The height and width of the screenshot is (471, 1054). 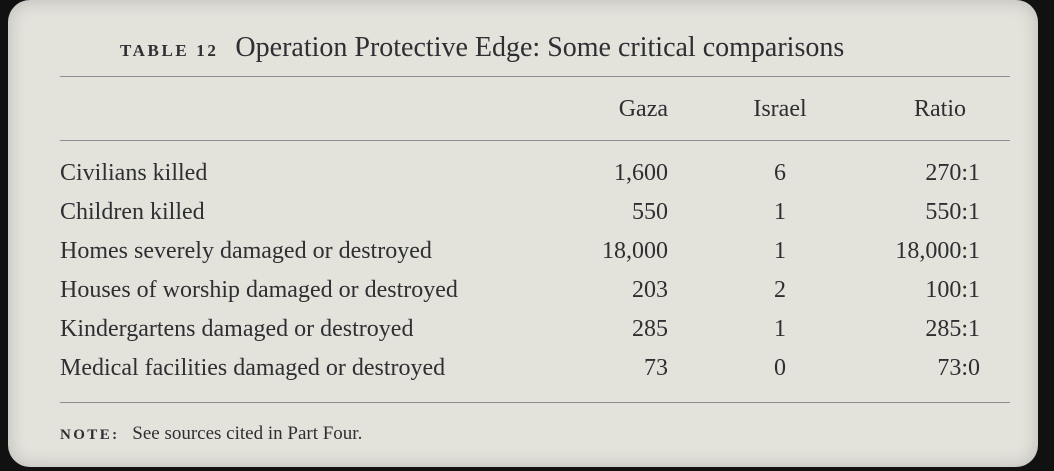 What do you see at coordinates (247, 433) in the screenshot?
I see `note-text: See sources cited in Part Four.` at bounding box center [247, 433].